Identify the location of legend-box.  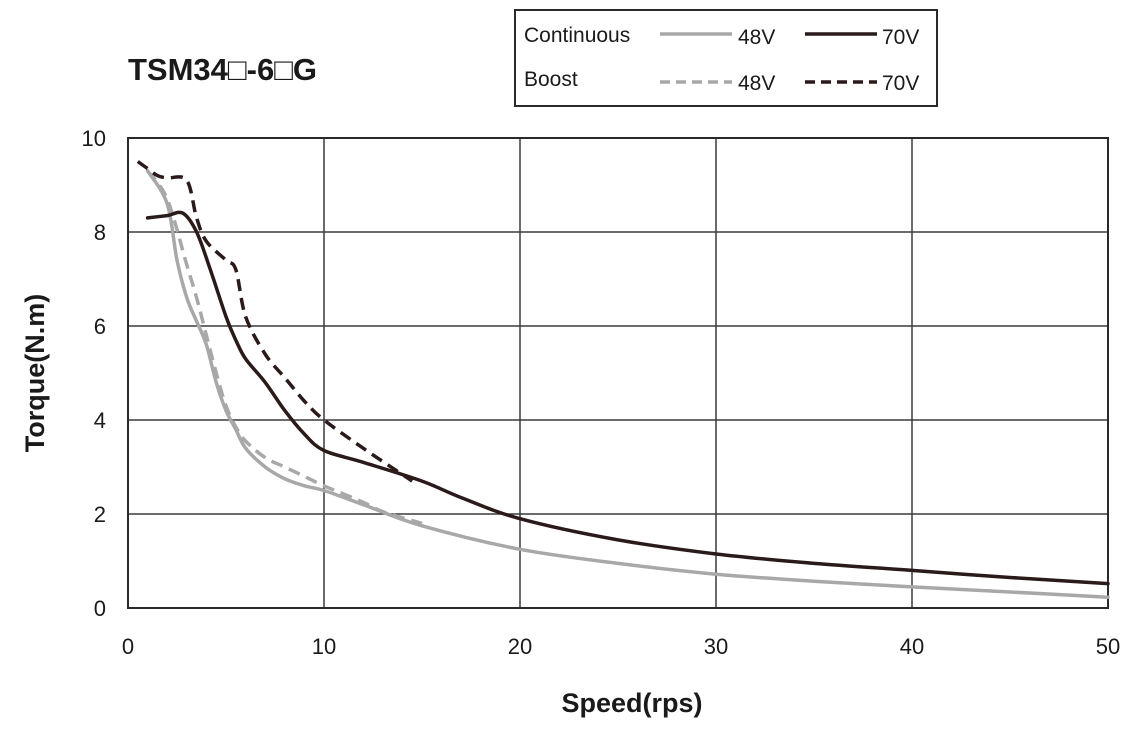
(726, 58).